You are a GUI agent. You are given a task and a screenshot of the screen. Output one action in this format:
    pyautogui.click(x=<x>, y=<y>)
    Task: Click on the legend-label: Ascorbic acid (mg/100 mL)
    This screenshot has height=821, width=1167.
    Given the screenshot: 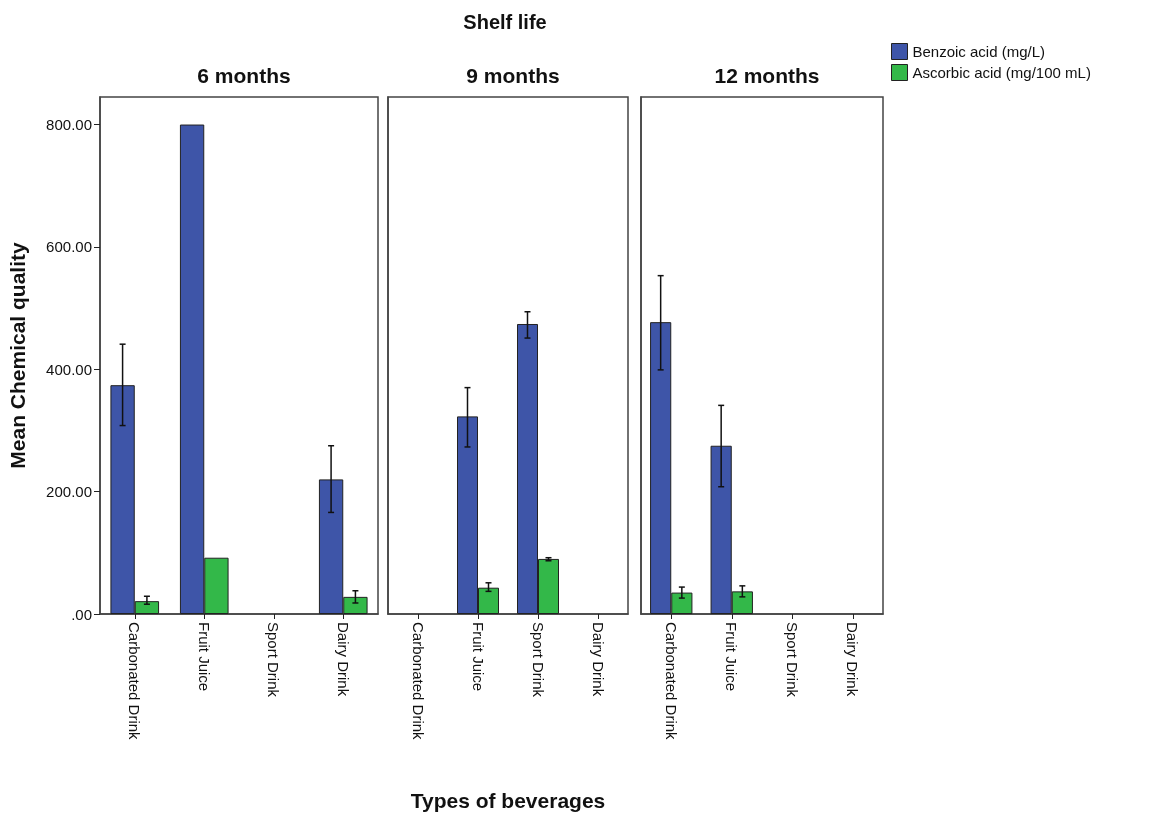 What is the action you would take?
    pyautogui.click(x=1001, y=72)
    